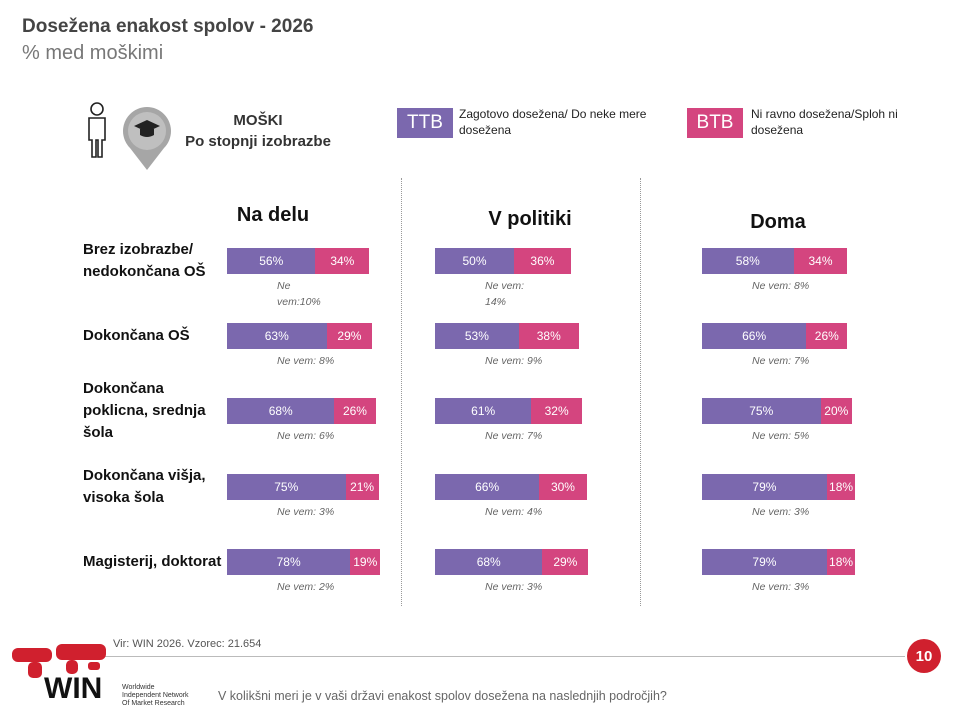  What do you see at coordinates (715, 123) in the screenshot?
I see `legend-swatch: BTB` at bounding box center [715, 123].